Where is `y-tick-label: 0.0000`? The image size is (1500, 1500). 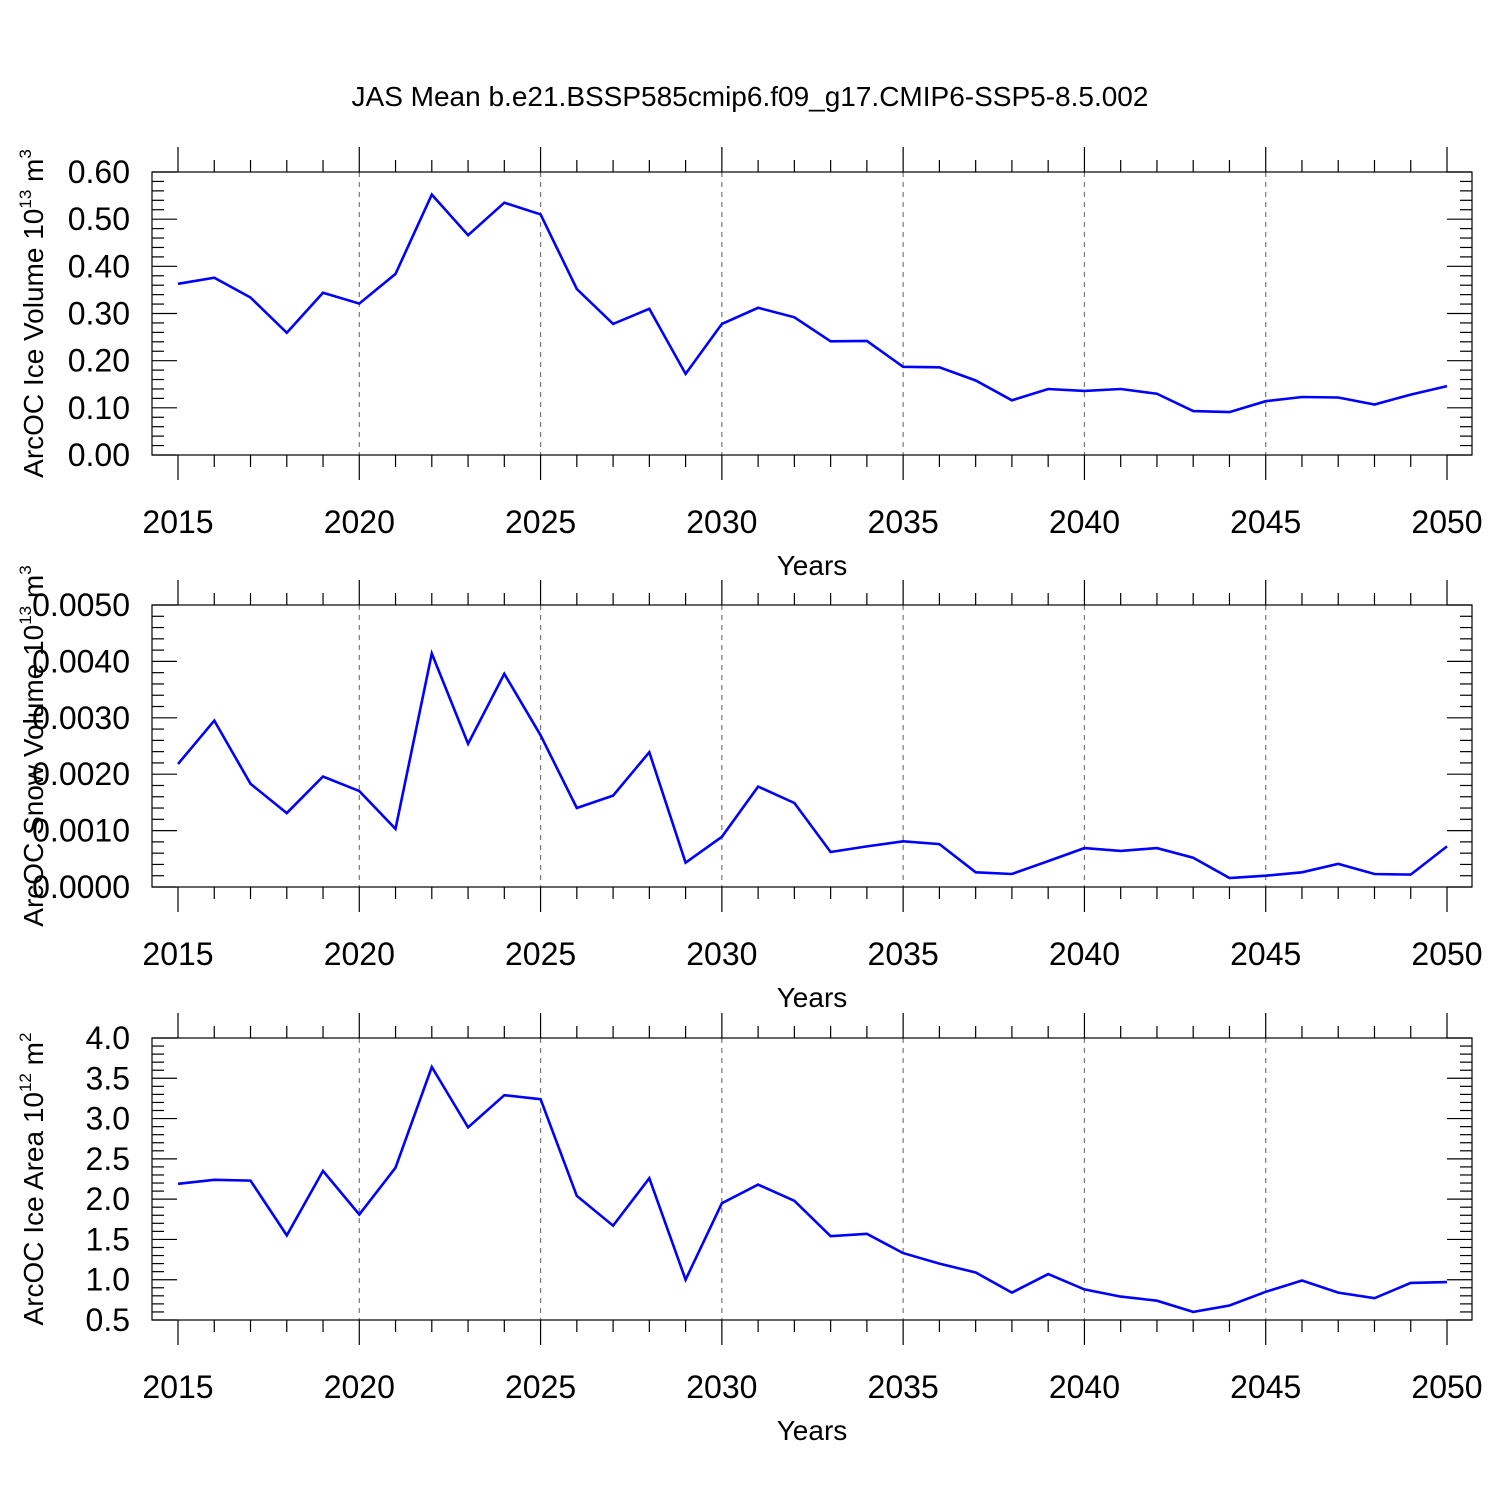 y-tick-label: 0.0000 is located at coordinates (81, 887).